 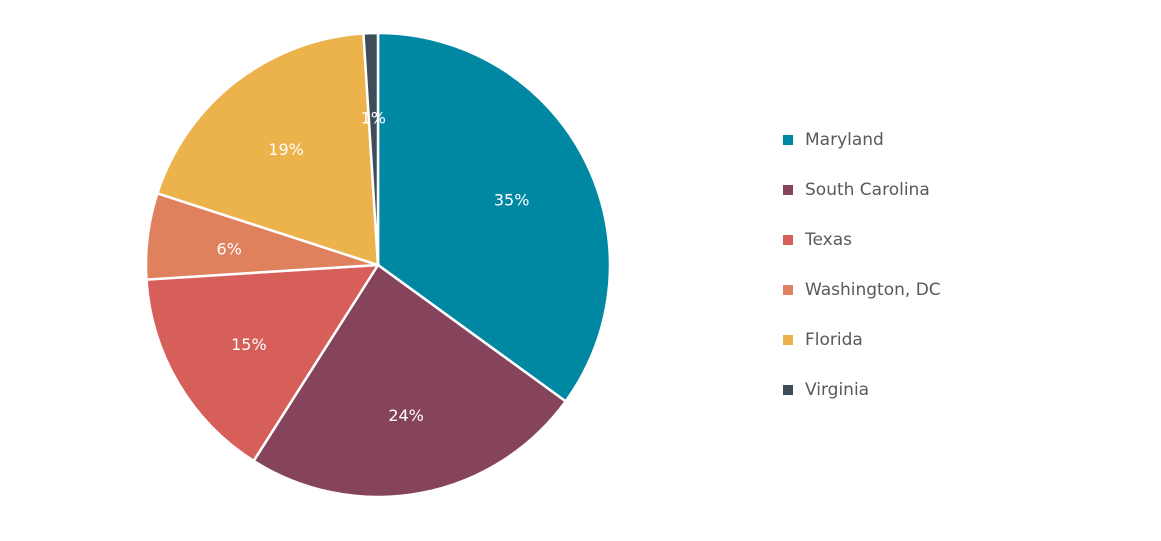 What do you see at coordinates (867, 190) in the screenshot?
I see `legend-label-south-carolina: South Carolina` at bounding box center [867, 190].